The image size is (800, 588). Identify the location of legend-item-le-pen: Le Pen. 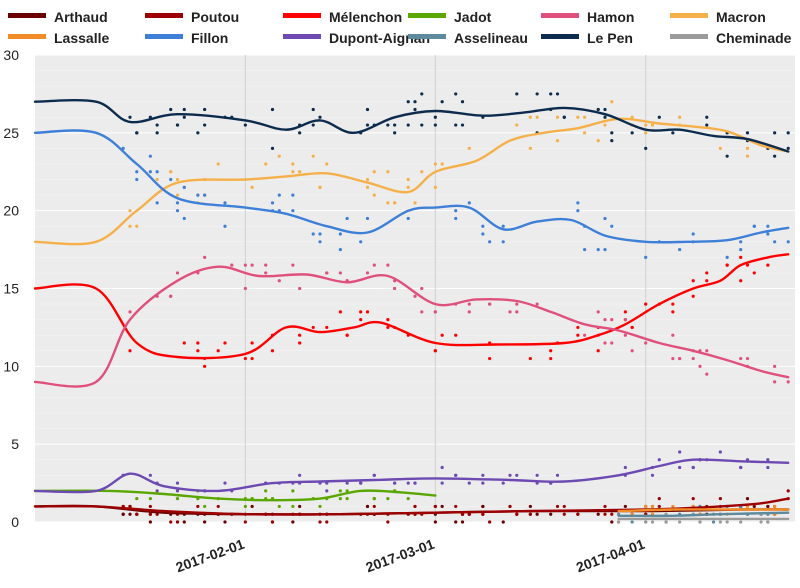
(587, 38).